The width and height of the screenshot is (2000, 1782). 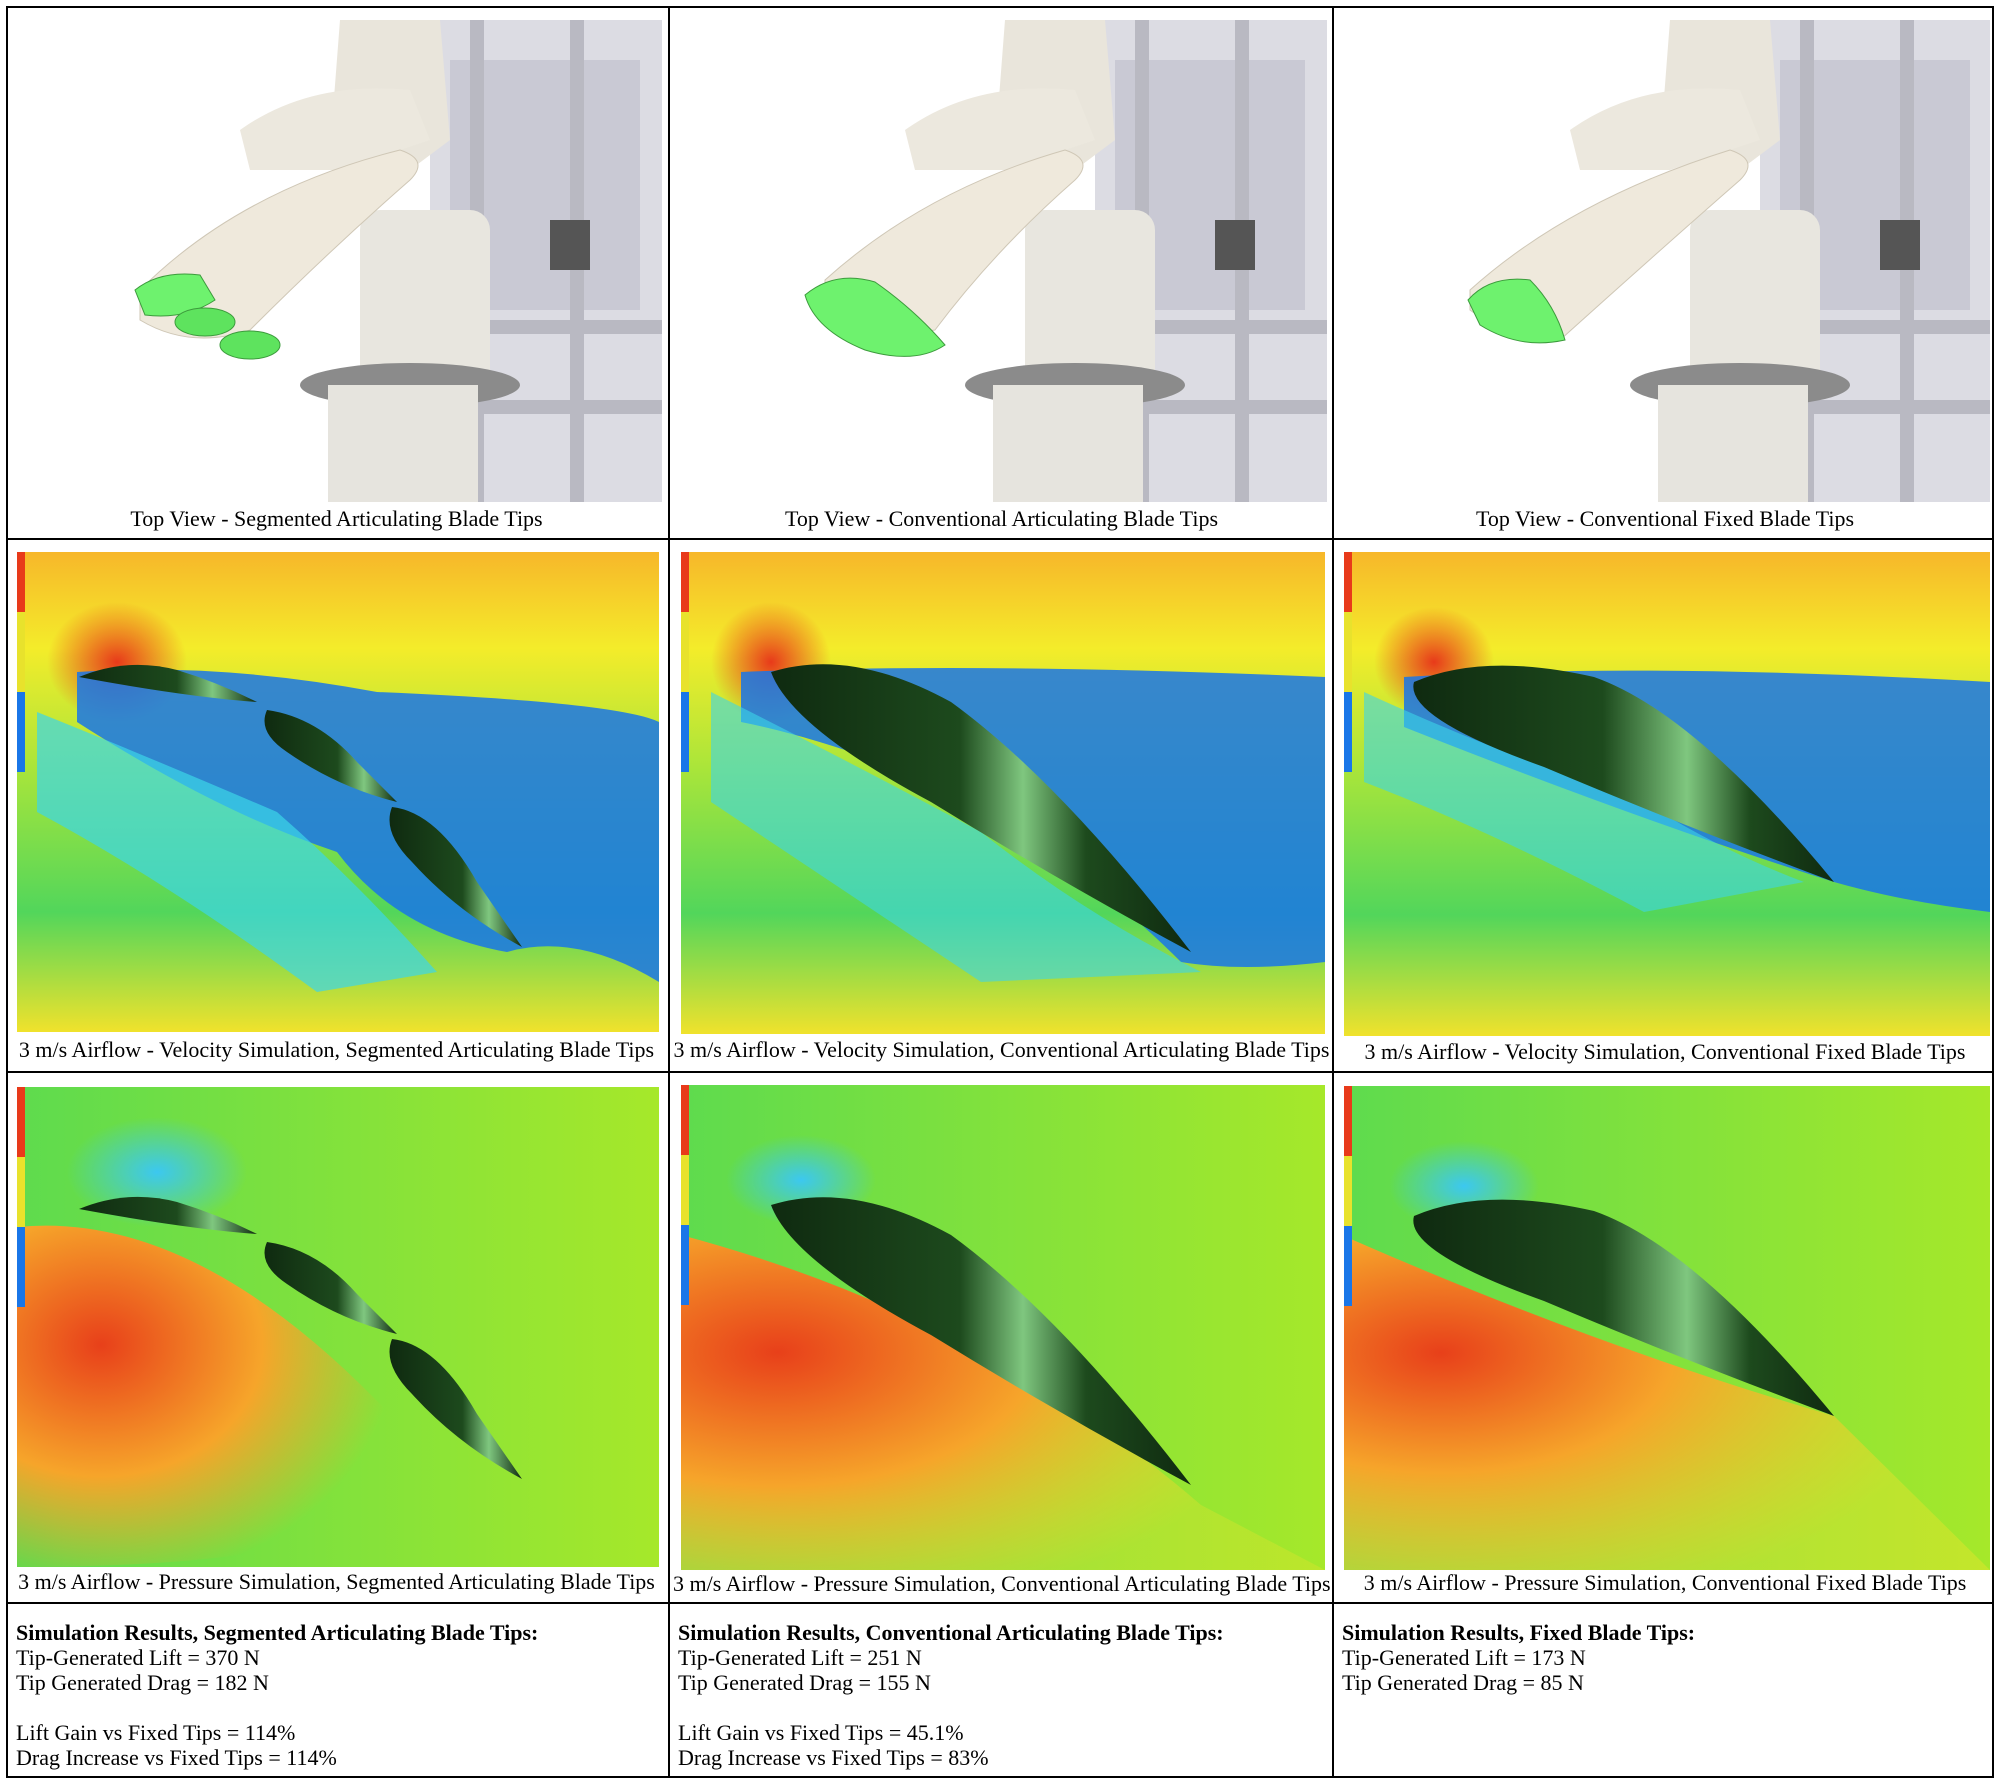 What do you see at coordinates (336, 261) in the screenshot?
I see `top-view-render-segmented` at bounding box center [336, 261].